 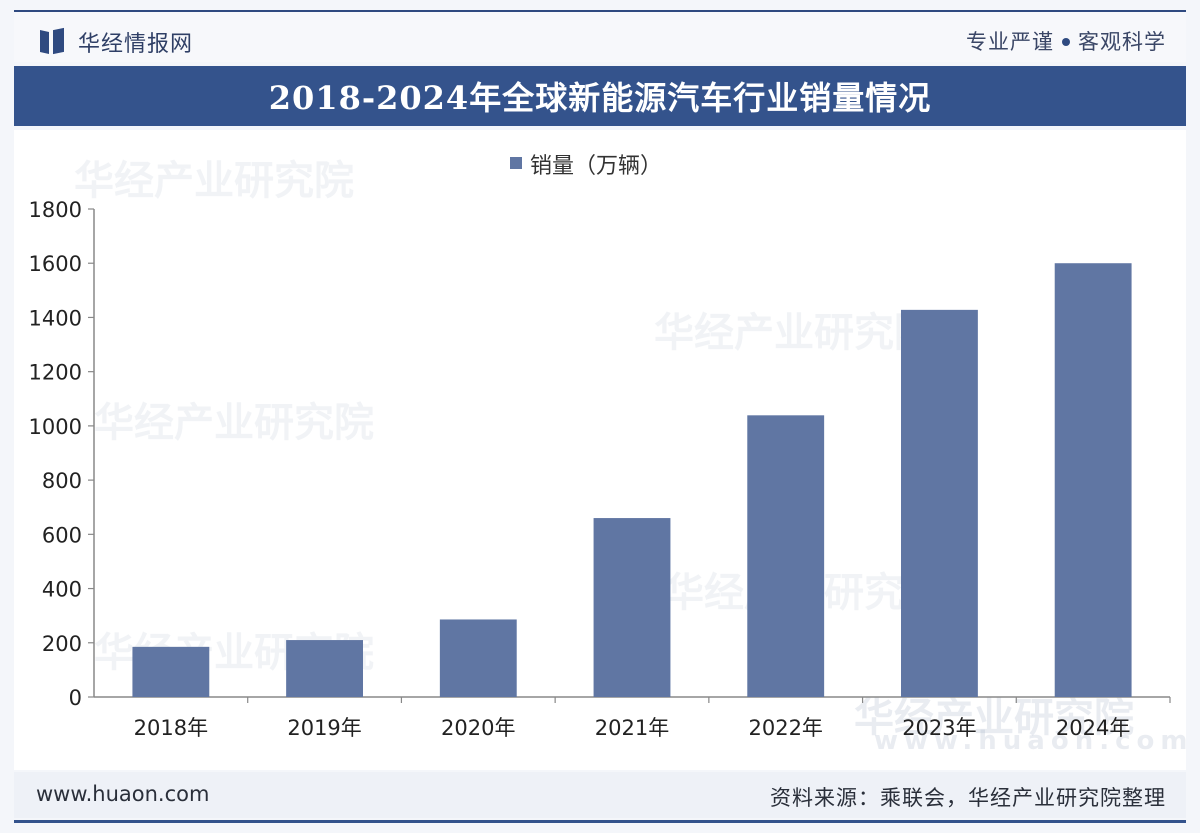 I want to click on x-tick-label: 2018年, so click(x=171, y=728).